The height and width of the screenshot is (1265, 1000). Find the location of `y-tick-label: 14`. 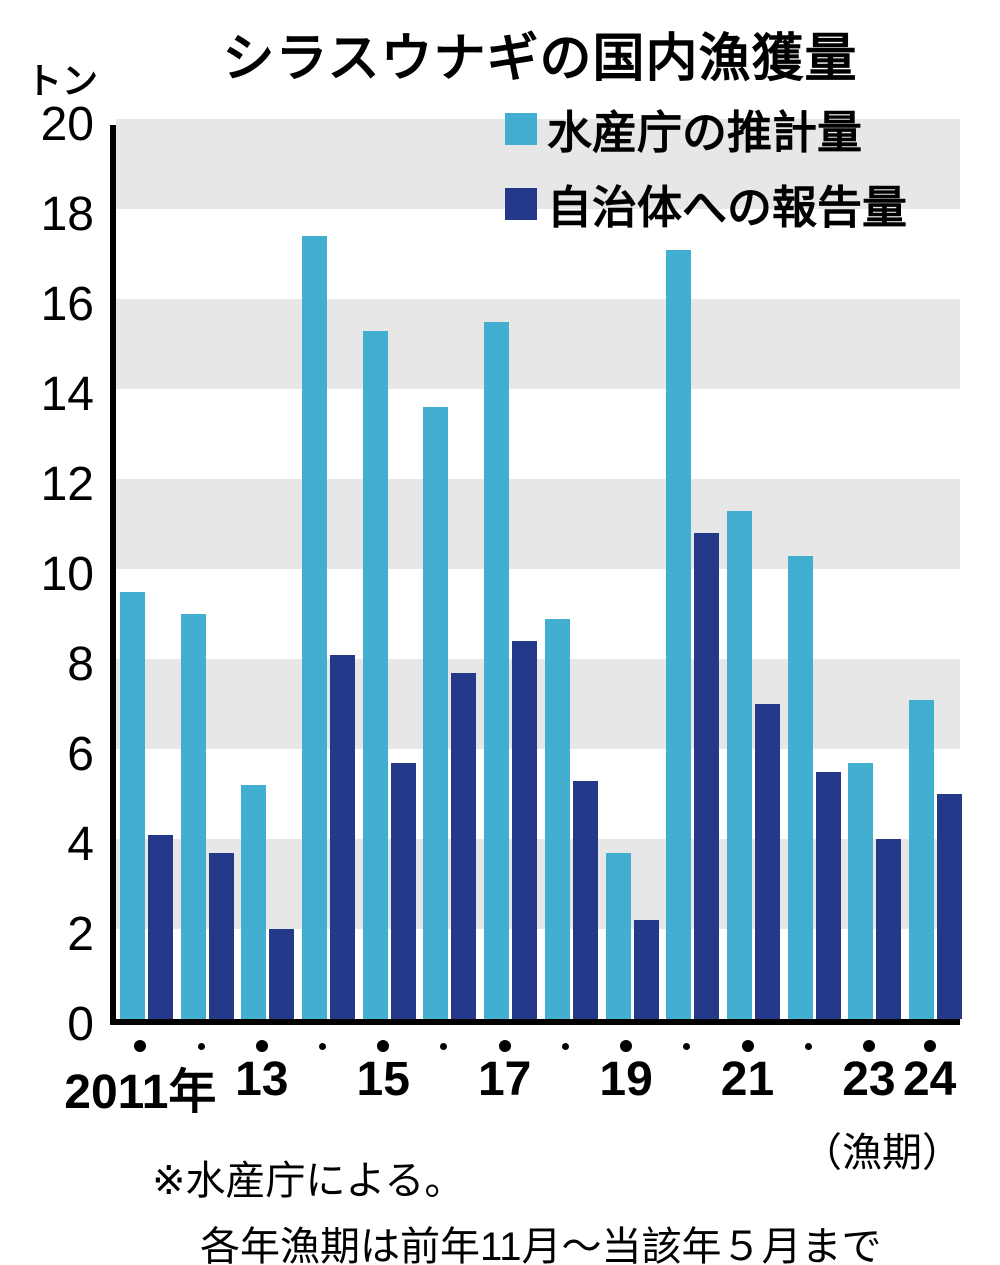

y-tick-label: 14 is located at coordinates (67, 394).